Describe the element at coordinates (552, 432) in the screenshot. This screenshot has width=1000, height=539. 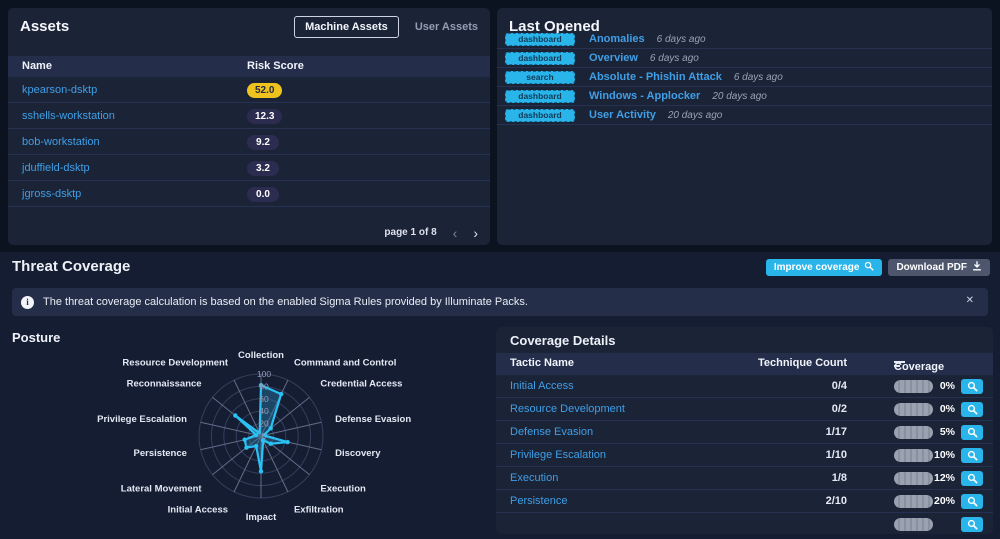
I see `tactic-link: Defense Evasion` at that location.